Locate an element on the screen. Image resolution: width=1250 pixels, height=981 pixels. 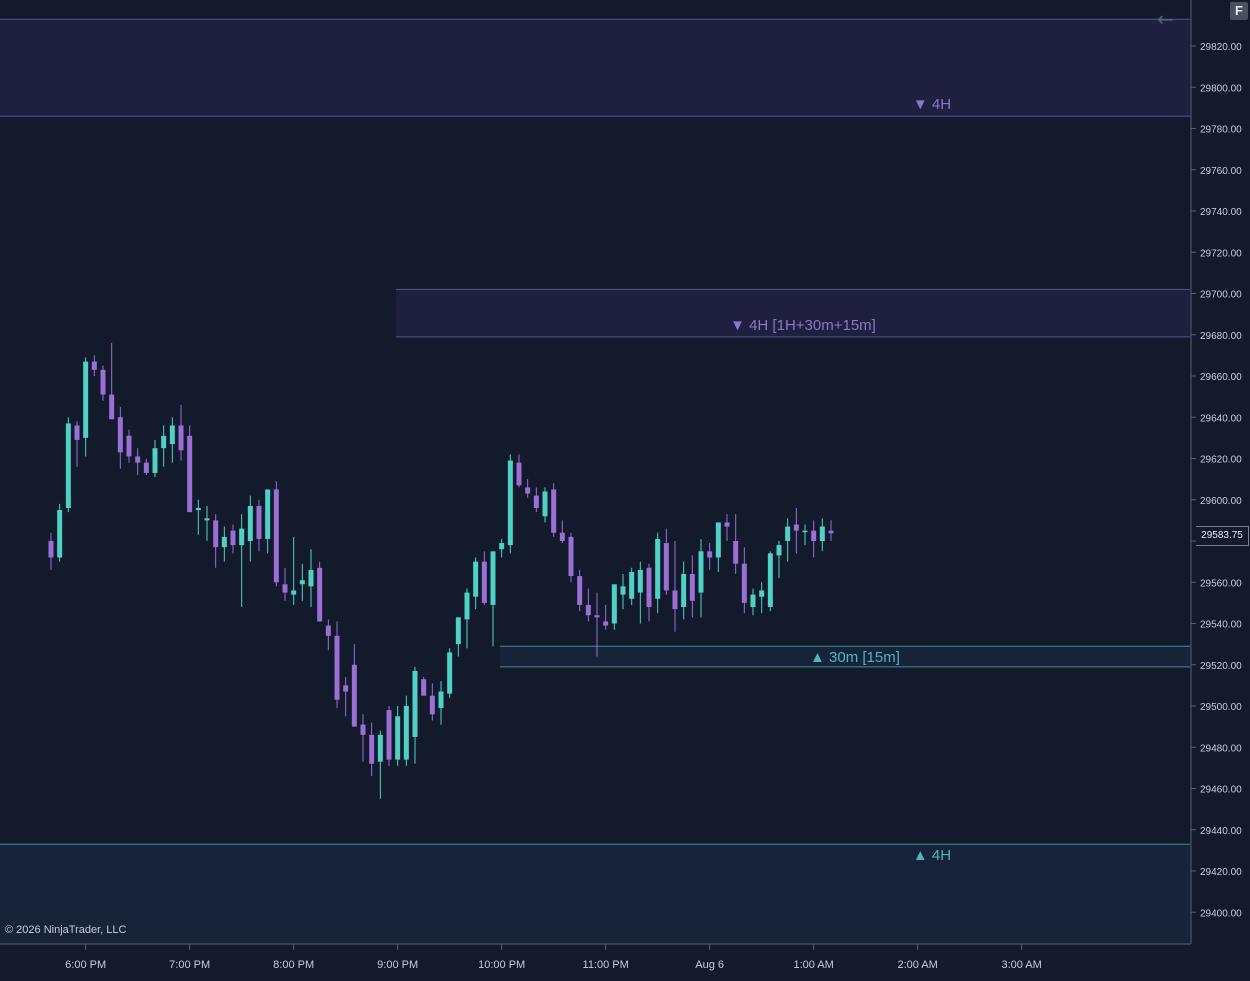
price-tick-label: 29700.00 is located at coordinates (1221, 295).